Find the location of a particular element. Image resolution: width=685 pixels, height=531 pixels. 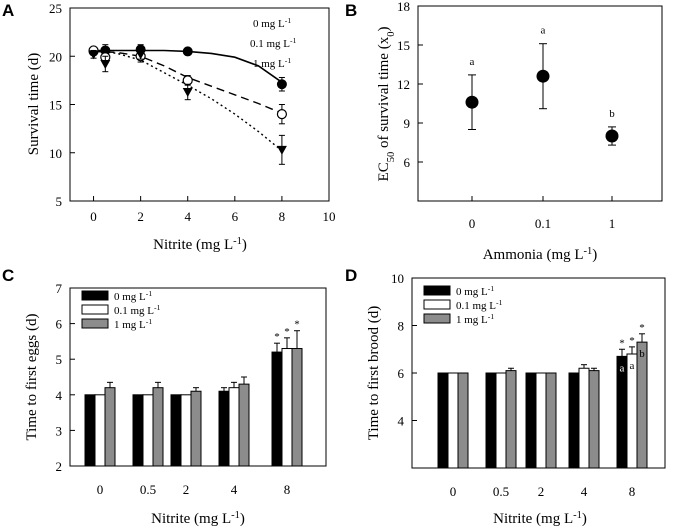

panel-d-legend-label: 1 mg L-1 is located at coordinates (475, 319).